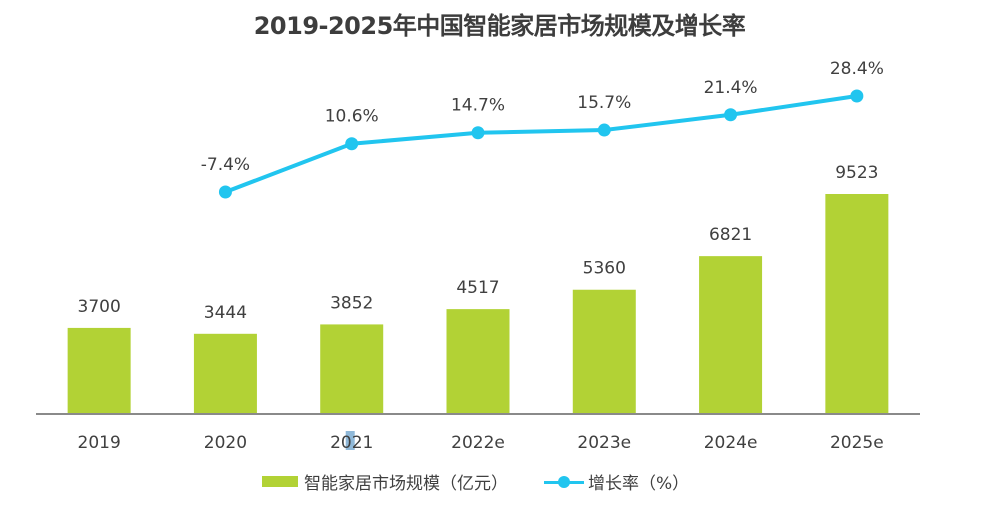 Image resolution: width=999 pixels, height=508 pixels. I want to click on legend-label-growth-rate: 增长率（%）, so click(639, 484).